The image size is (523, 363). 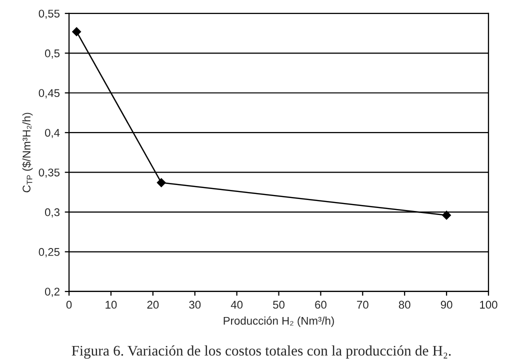 What do you see at coordinates (49, 93) in the screenshot?
I see `y-tick-label: 0,45` at bounding box center [49, 93].